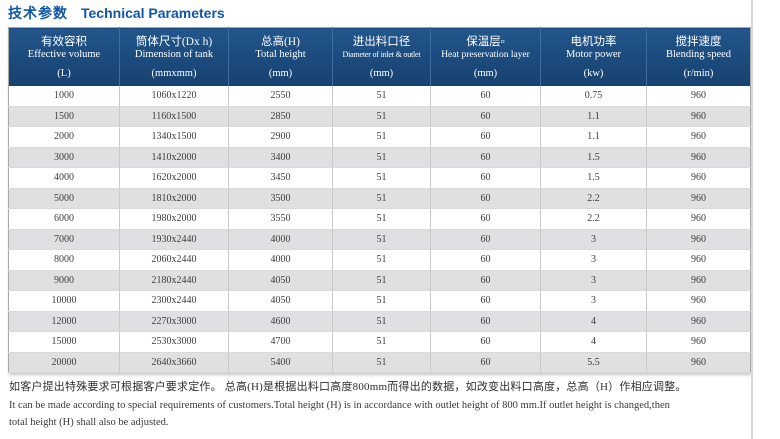  I want to click on table-row: 1000 1060x1220 2550 51 60 0.75 960, so click(379, 96).